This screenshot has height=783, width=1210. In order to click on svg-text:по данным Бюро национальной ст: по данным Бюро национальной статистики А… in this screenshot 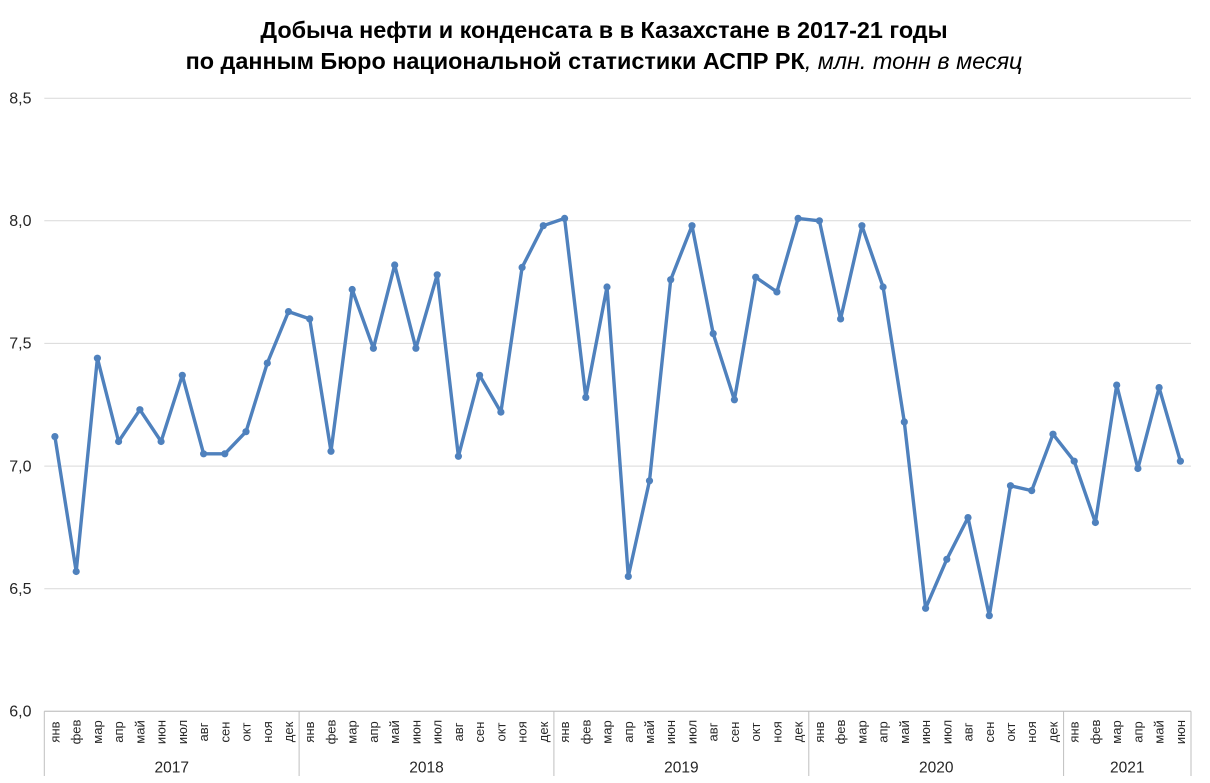, I will do `click(604, 61)`.